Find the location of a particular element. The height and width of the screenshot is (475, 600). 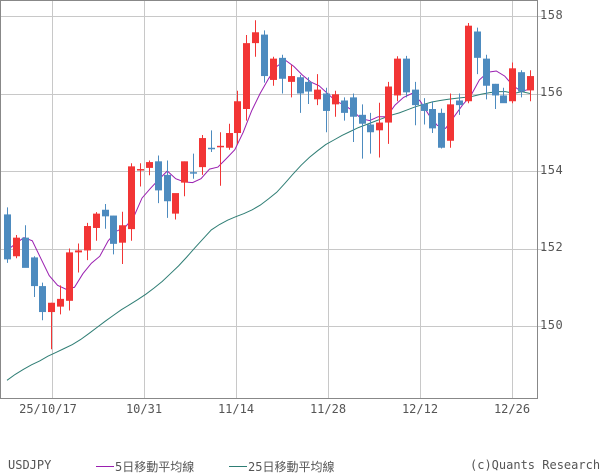

y-tick-158: 158 is located at coordinates (552, 15).